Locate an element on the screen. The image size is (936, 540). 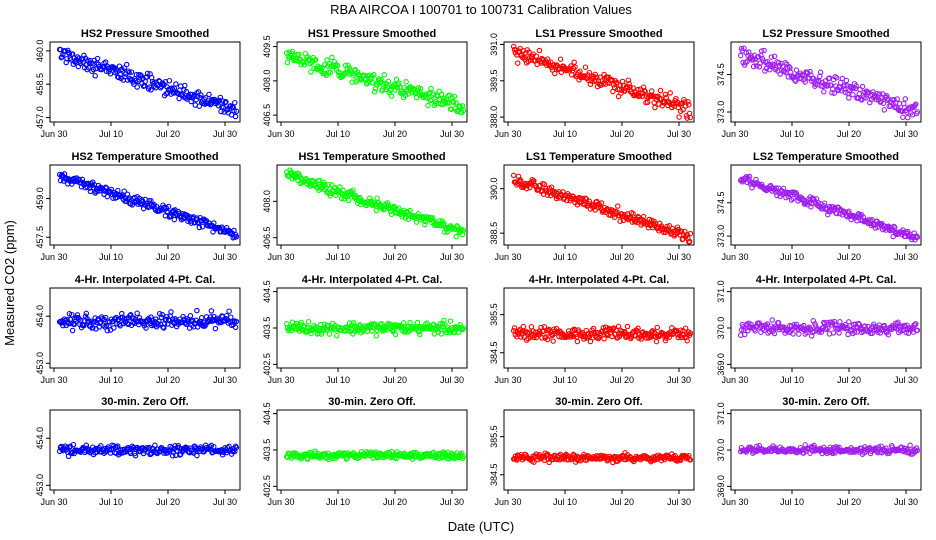
y-axis-label: Measured CO2 (ppm) is located at coordinates (9, 283).